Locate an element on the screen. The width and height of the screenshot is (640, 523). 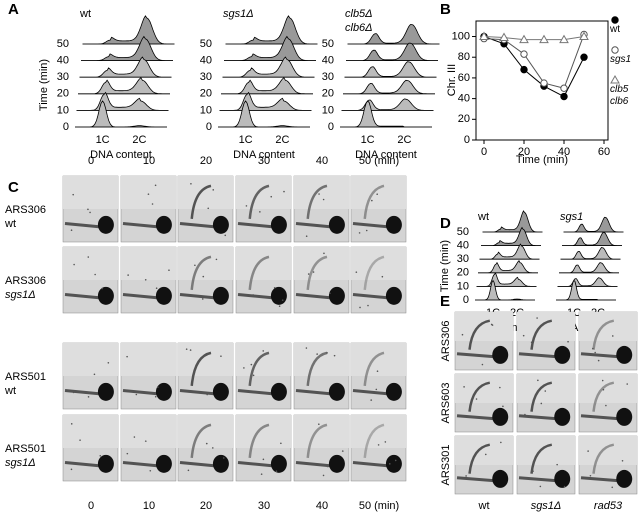
y-tick-label: 0 is located at coordinates (66, 127).